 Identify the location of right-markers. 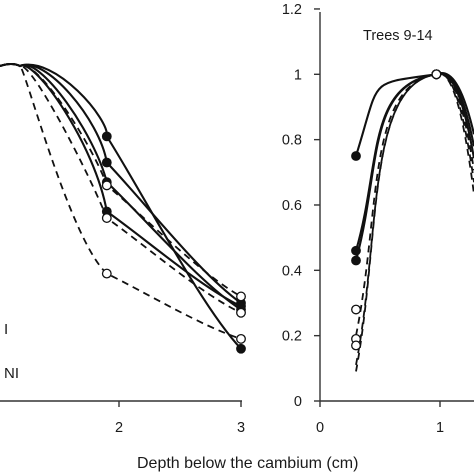
(396, 210).